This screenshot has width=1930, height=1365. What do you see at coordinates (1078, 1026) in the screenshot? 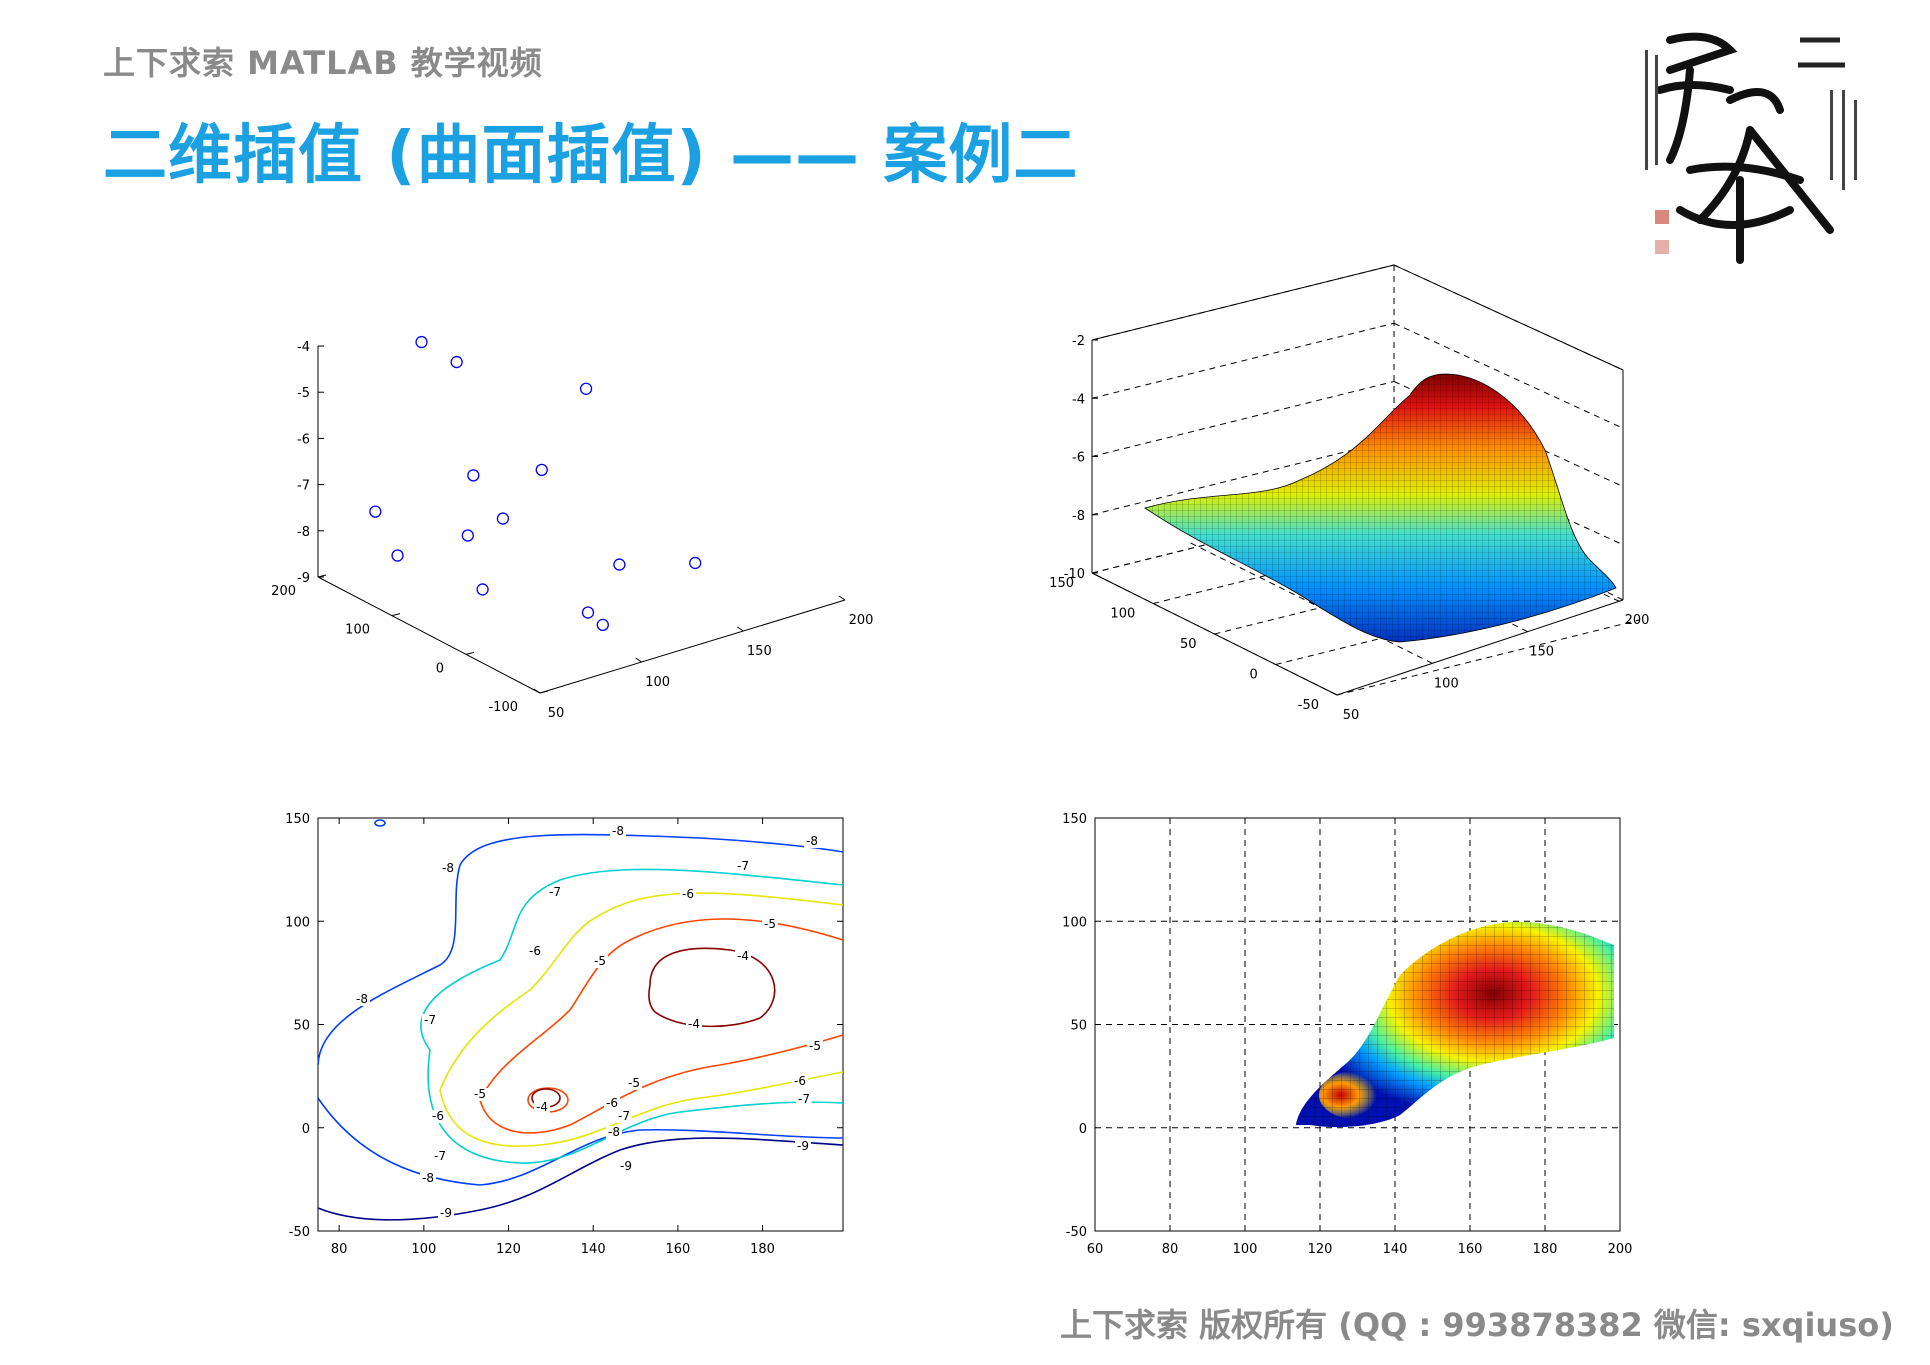
I see `heatmap-y-tick: 50` at bounding box center [1078, 1026].